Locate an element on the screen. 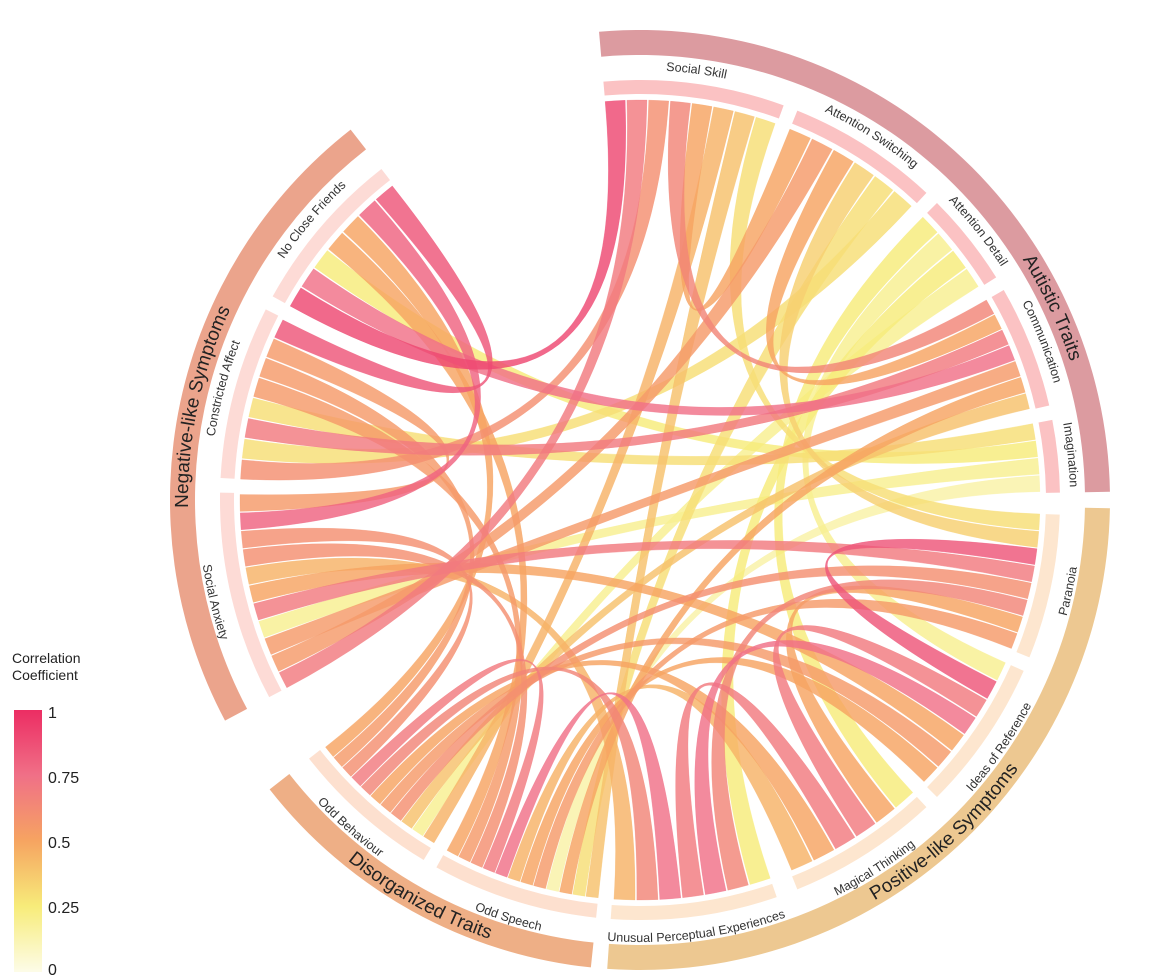 Image resolution: width=1168 pixels, height=980 pixels. ribbon-social-skill-to-odd-speech is located at coordinates (670, 505).